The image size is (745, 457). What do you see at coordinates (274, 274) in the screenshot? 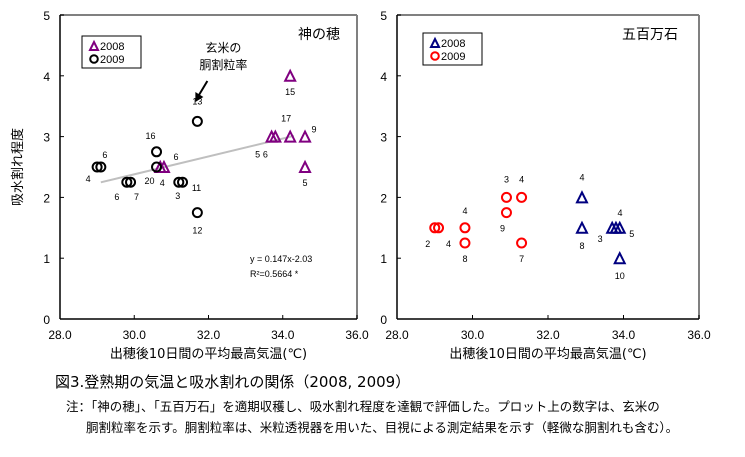
I see `trend-r-squared: R²=0.5664 *` at bounding box center [274, 274].